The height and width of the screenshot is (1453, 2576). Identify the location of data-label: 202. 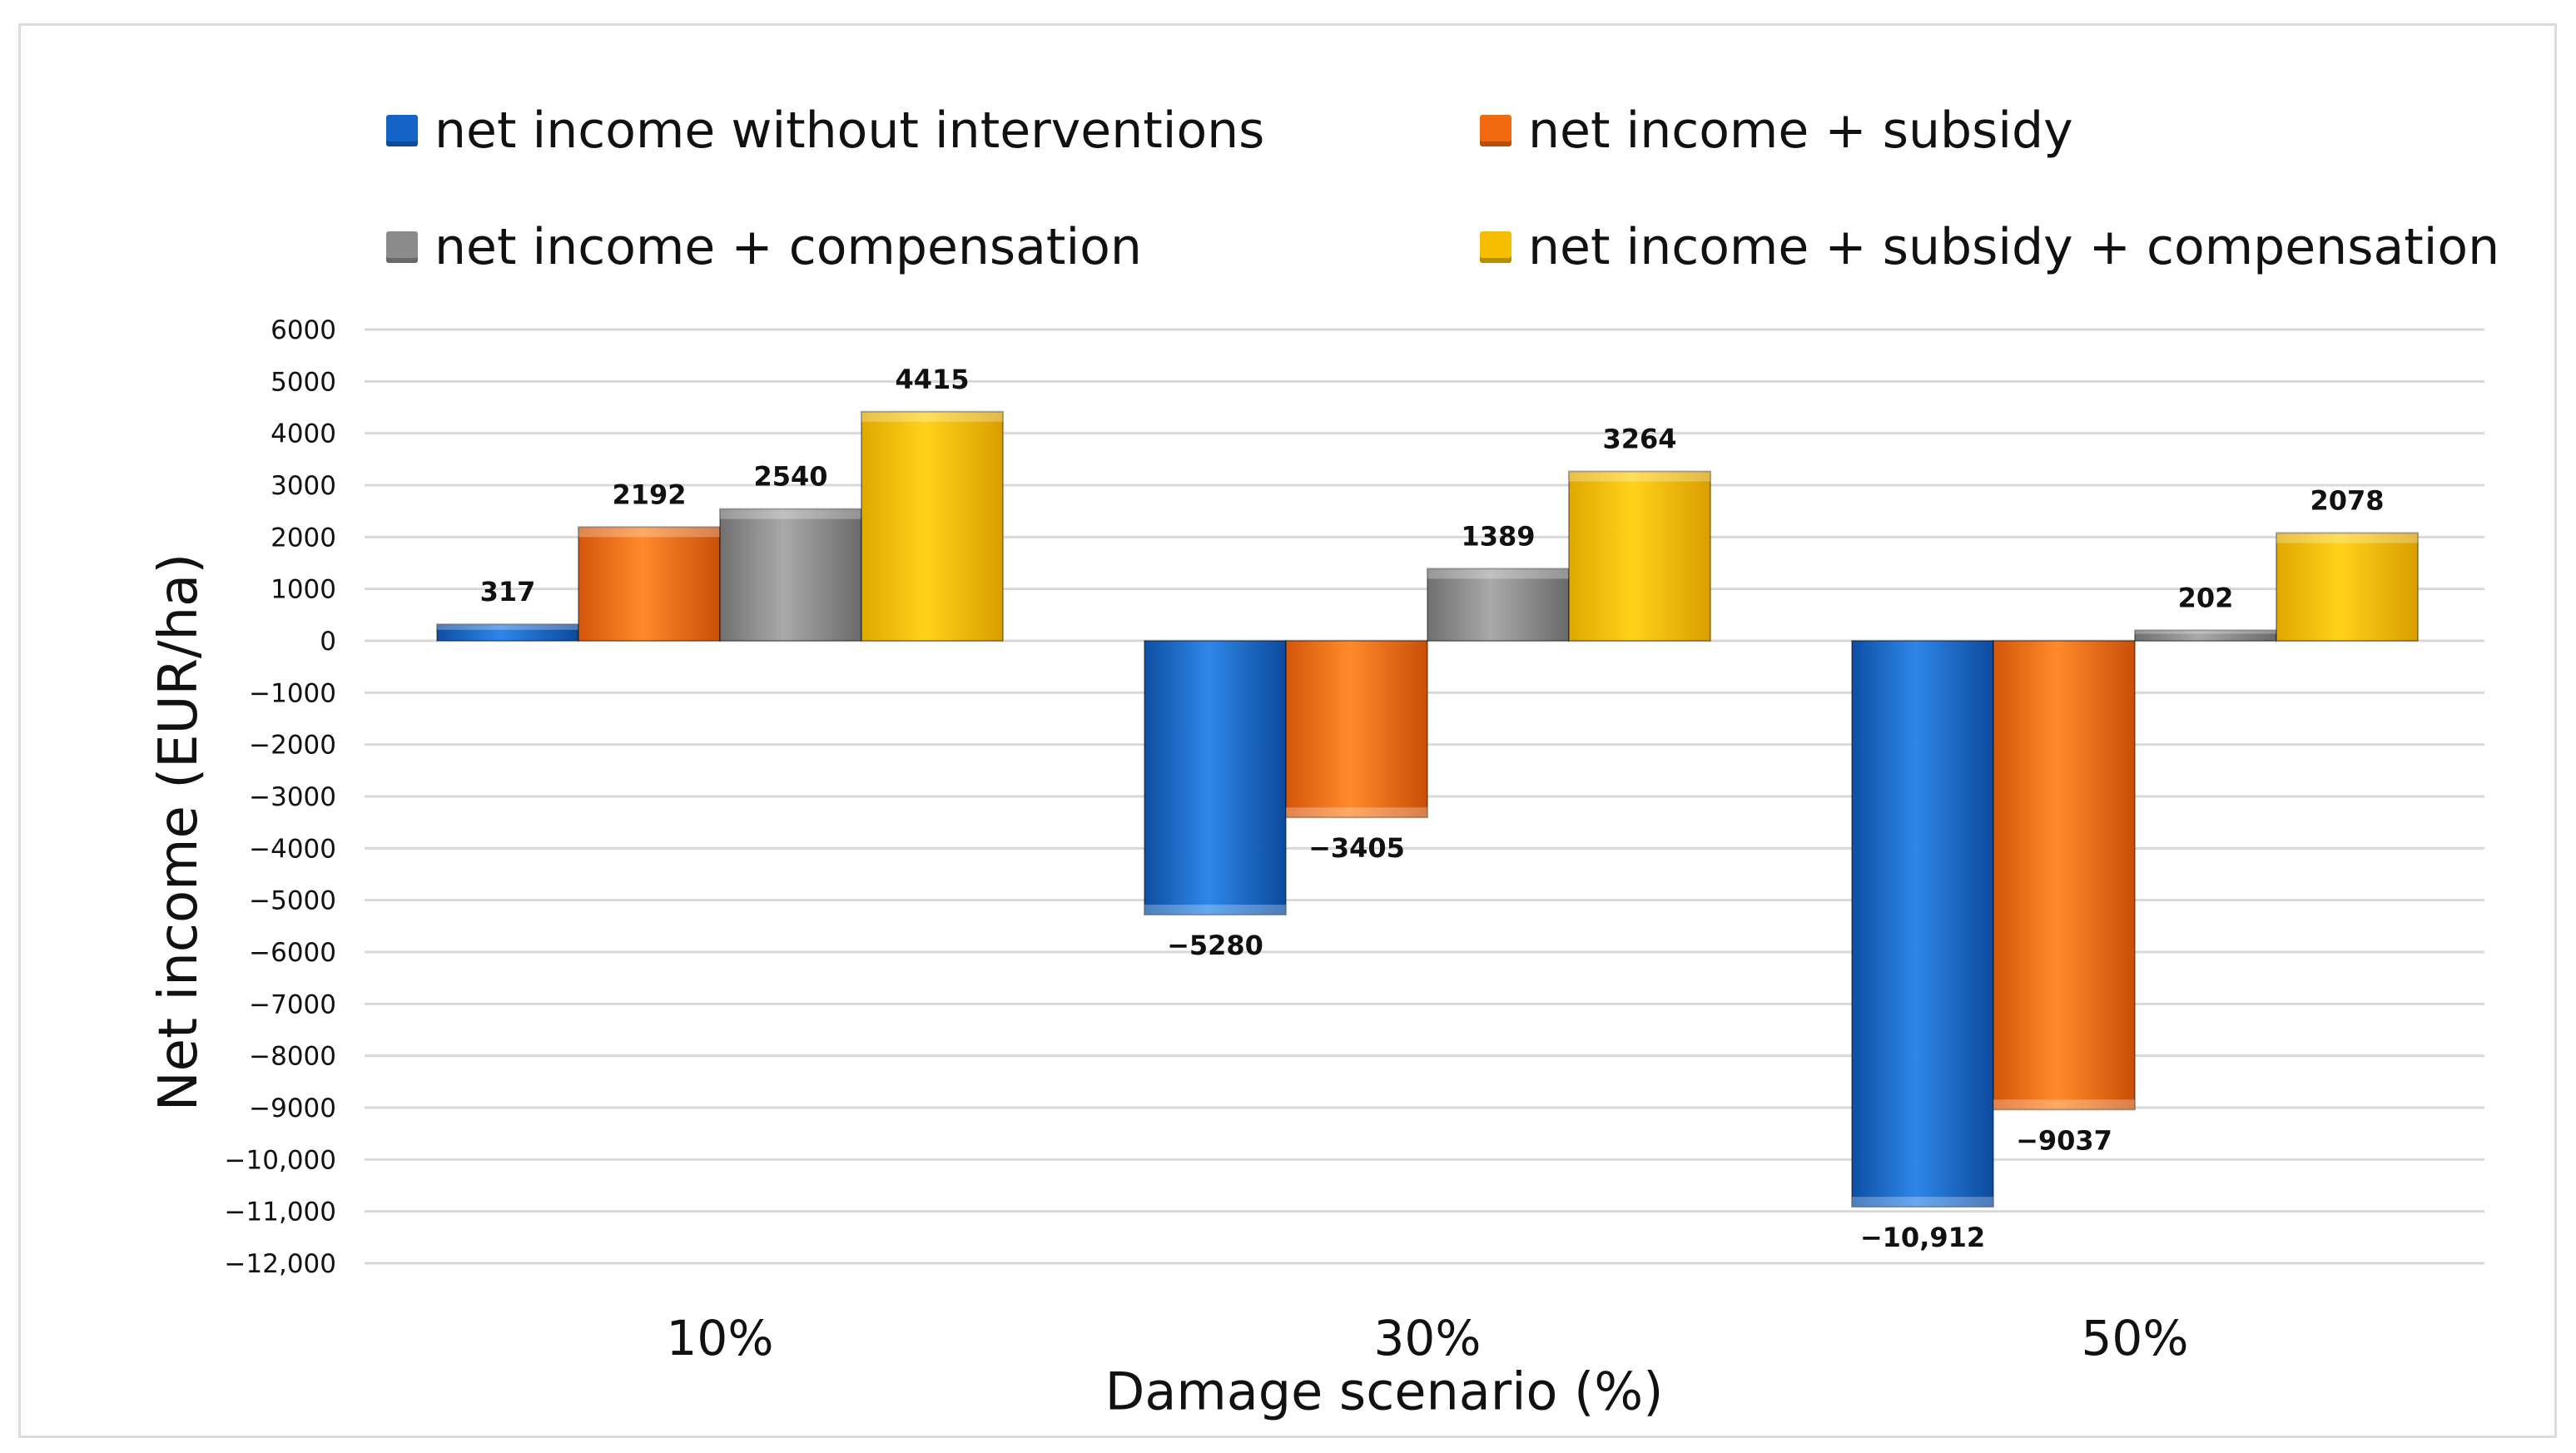
(2206, 597).